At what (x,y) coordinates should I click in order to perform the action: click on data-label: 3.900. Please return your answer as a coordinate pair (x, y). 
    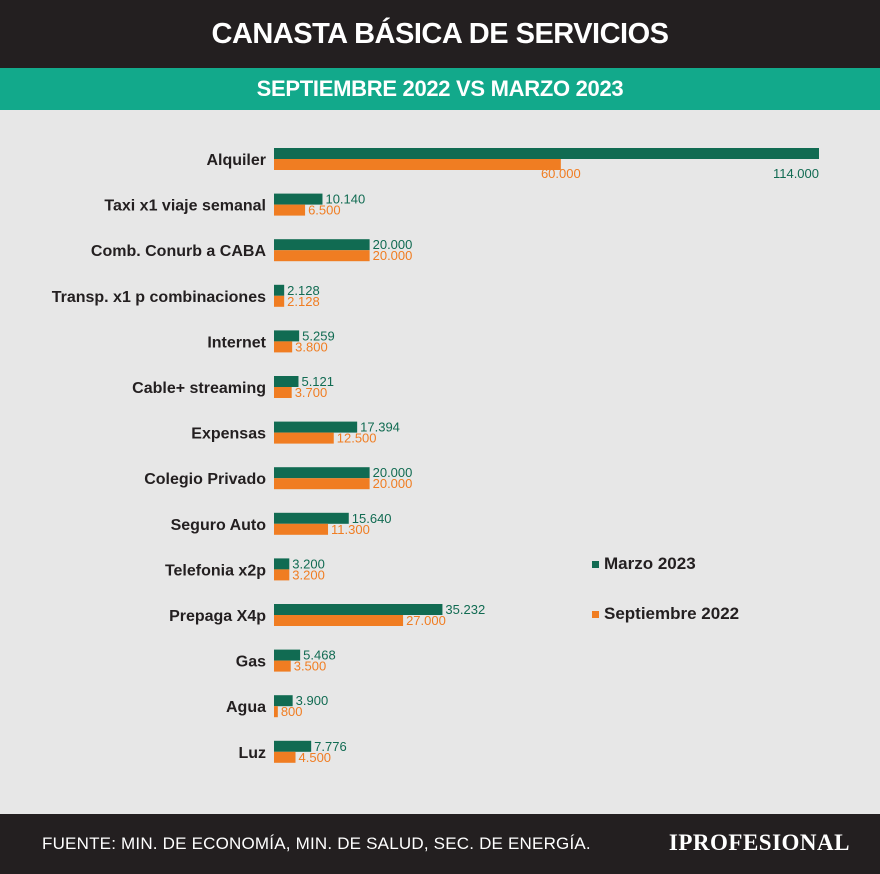
    Looking at the image, I should click on (312, 700).